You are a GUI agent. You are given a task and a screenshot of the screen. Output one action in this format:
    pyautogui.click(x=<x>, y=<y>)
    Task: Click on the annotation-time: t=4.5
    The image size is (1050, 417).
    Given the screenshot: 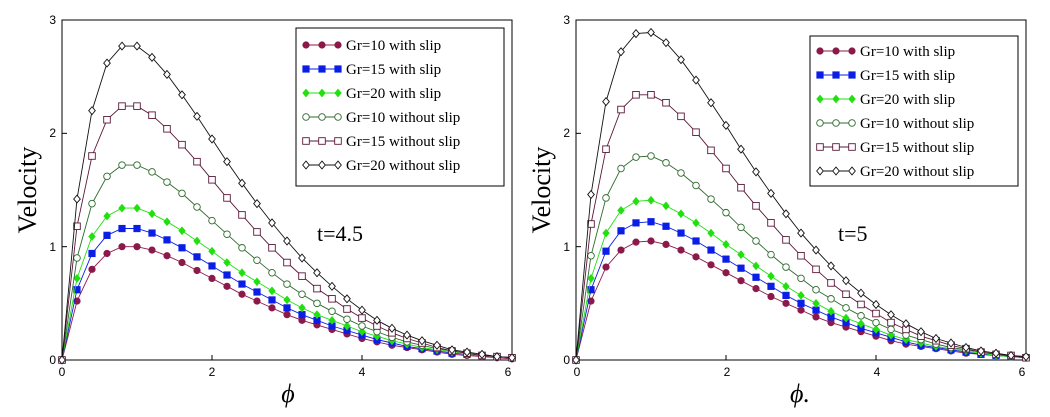 What is the action you would take?
    pyautogui.click(x=340, y=233)
    